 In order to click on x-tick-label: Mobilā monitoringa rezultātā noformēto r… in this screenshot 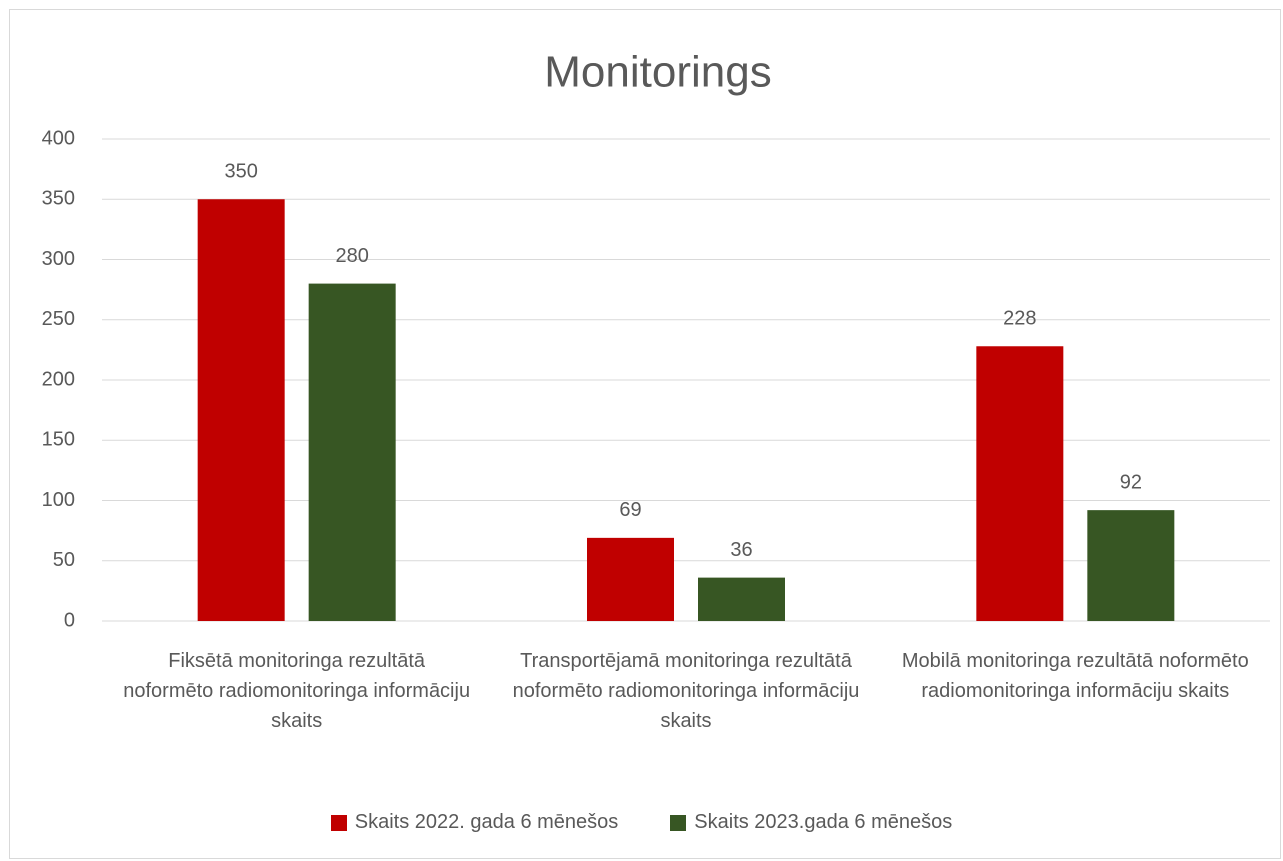, I will do `click(1075, 676)`.